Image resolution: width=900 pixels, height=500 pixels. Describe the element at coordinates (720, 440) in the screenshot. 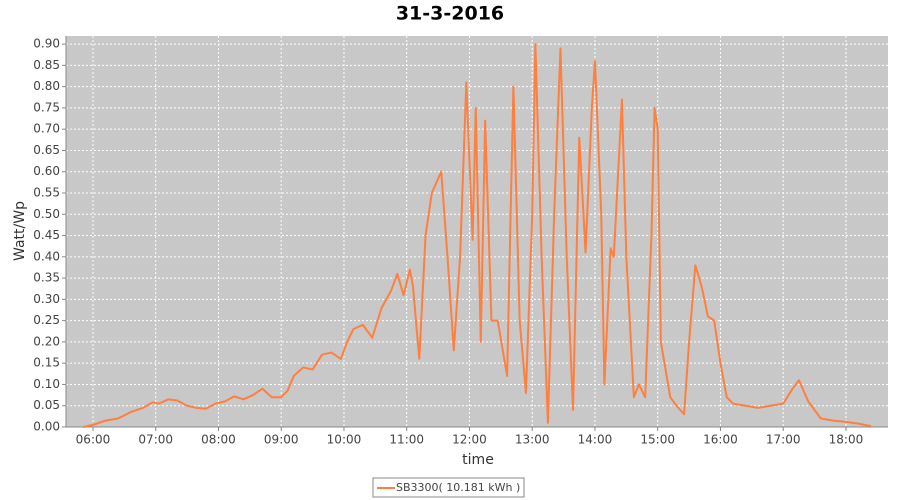

I see `x-tick-label: 16:00` at that location.